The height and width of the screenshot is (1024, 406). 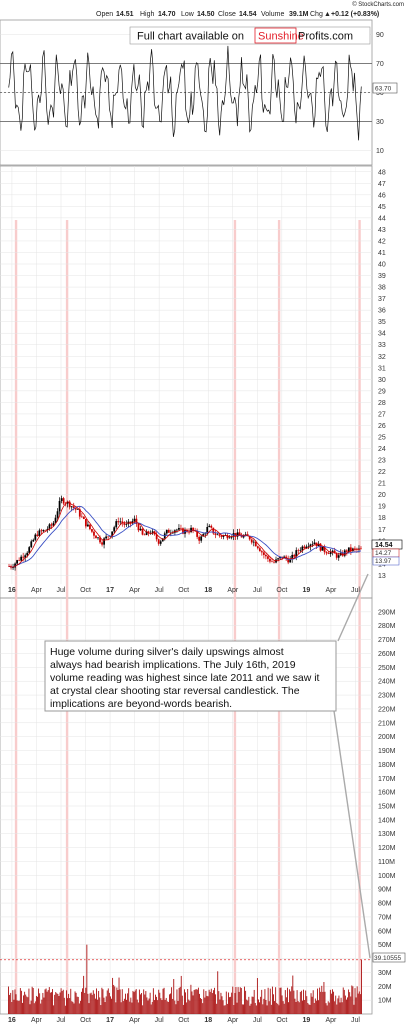 I want to click on x-tick-label: Oct, so click(x=85, y=590).